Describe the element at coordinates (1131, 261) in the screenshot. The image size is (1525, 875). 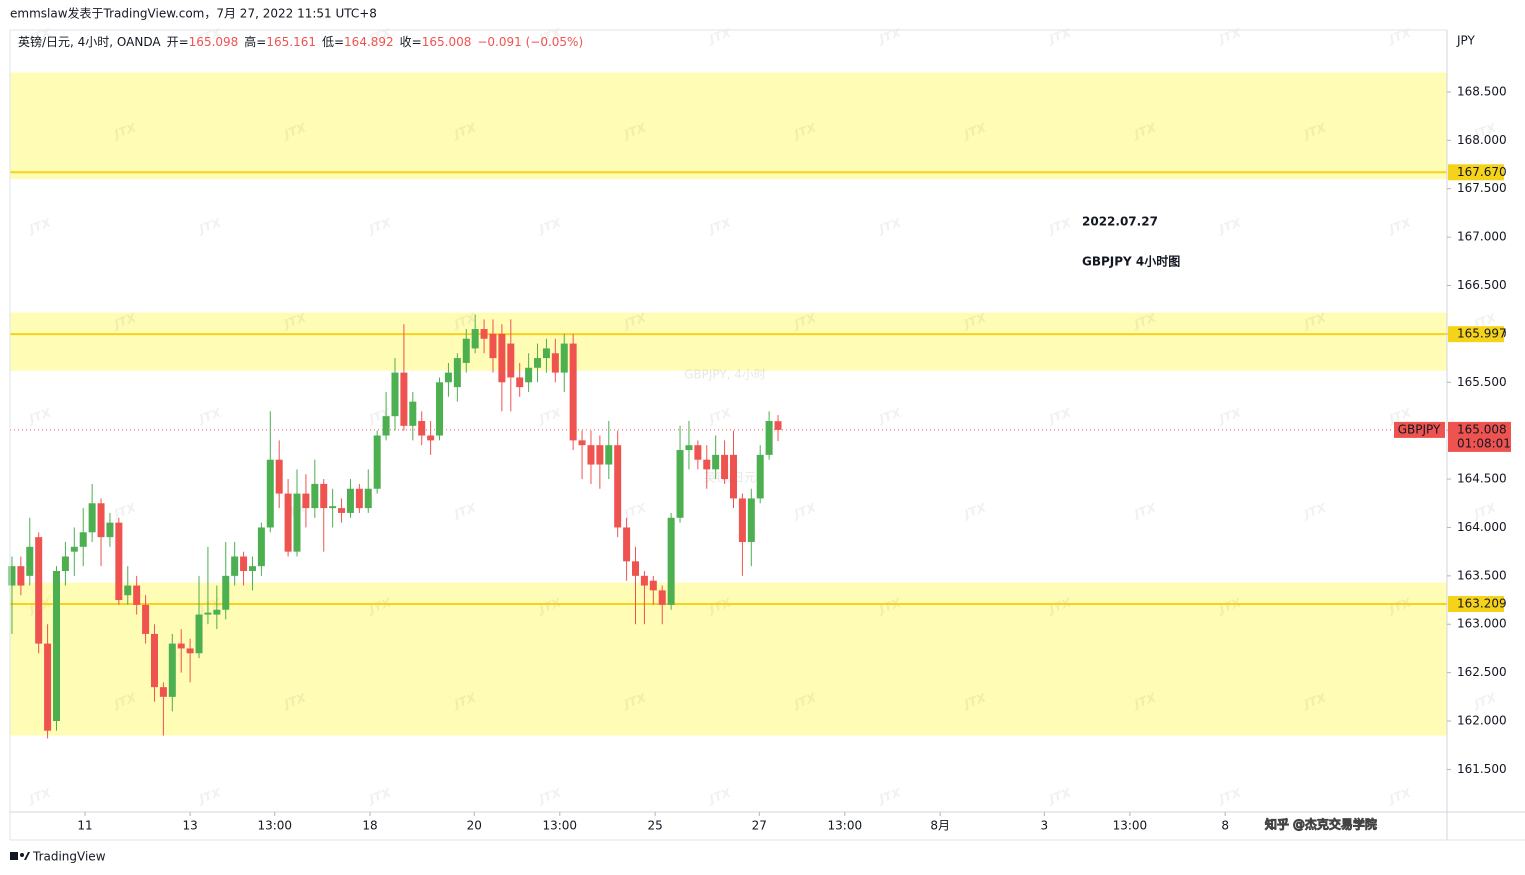
I see `annotation: GBPJPY 4小时图` at that location.